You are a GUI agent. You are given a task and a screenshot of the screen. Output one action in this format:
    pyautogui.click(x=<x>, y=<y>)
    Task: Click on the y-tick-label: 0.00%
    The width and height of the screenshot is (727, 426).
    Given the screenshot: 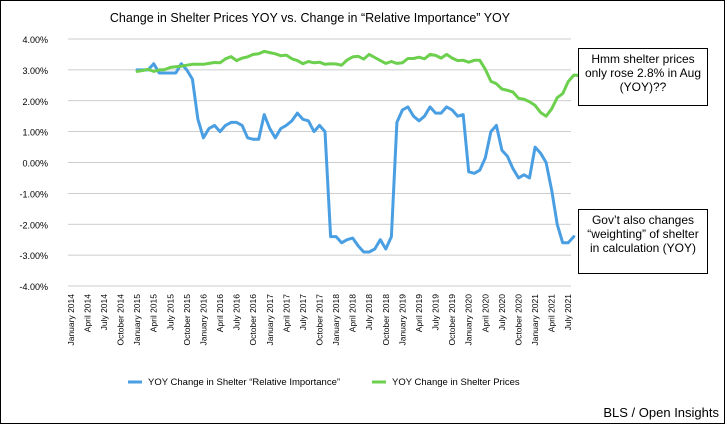 What is the action you would take?
    pyautogui.click(x=35, y=164)
    